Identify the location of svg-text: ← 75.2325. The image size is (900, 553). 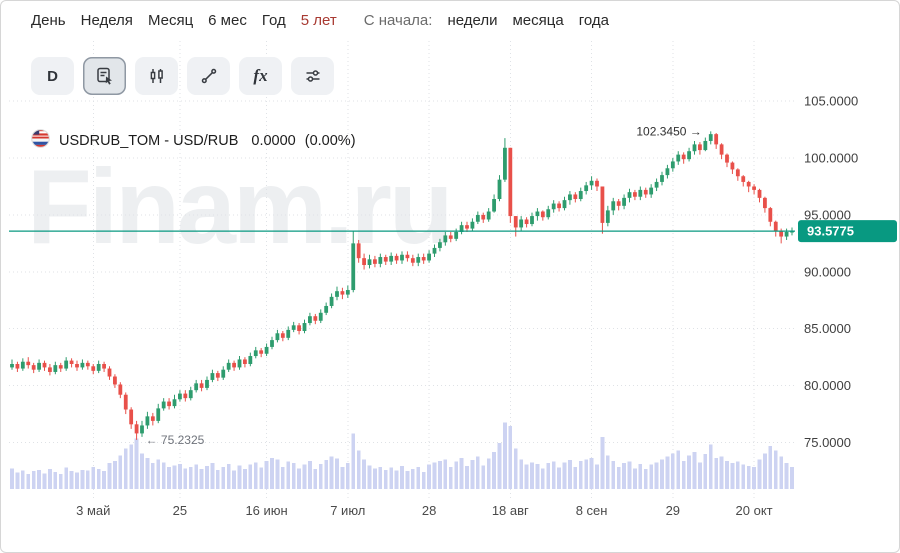
(175, 440).